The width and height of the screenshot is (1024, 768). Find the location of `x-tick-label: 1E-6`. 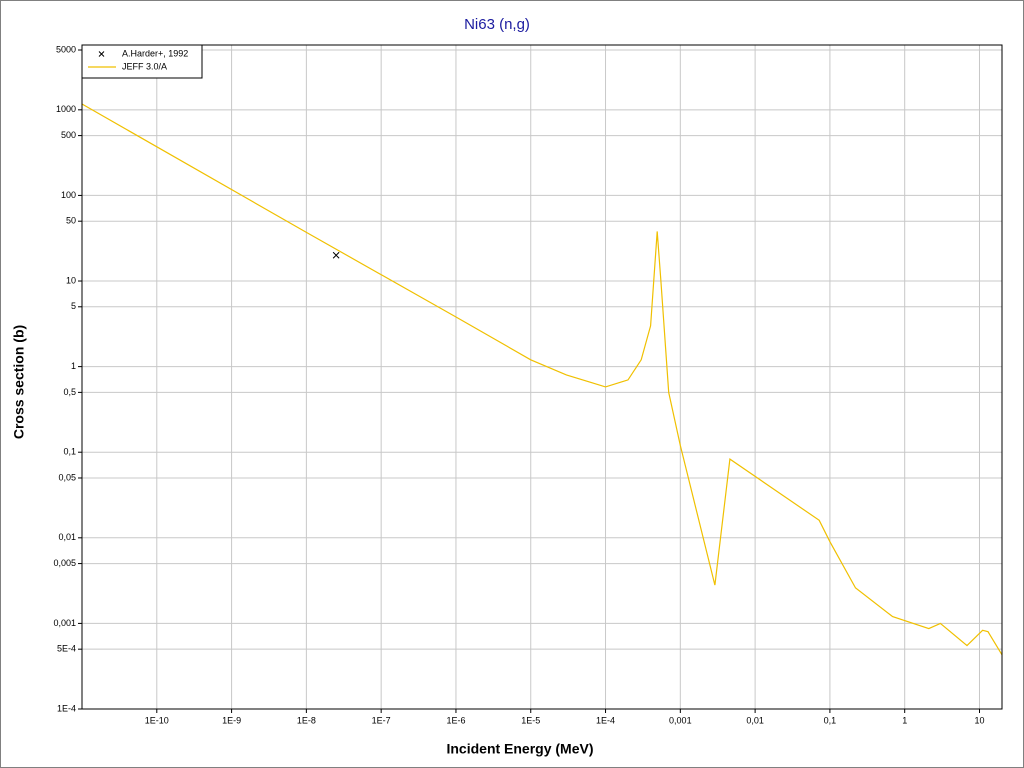

x-tick-label: 1E-6 is located at coordinates (455, 720).